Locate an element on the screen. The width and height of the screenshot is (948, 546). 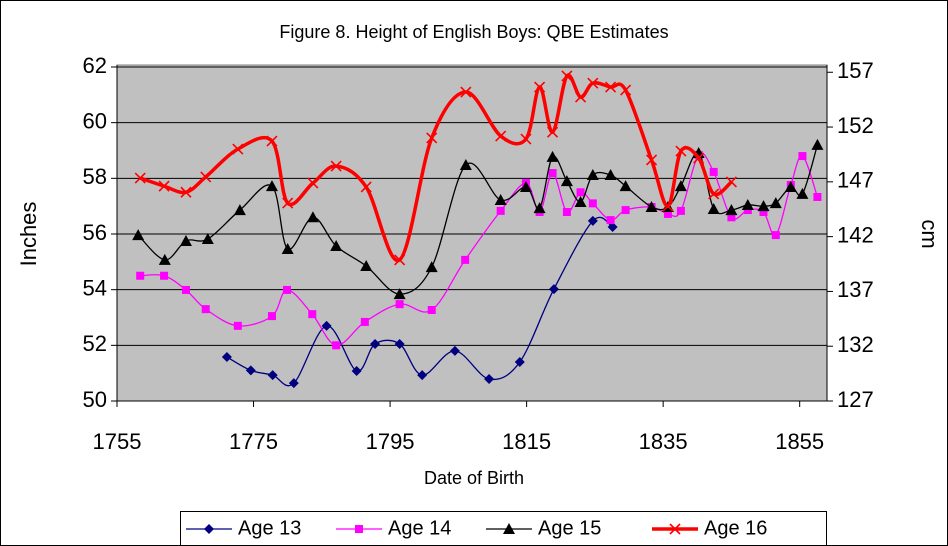
y2-tick-label: 142 is located at coordinates (855, 234).